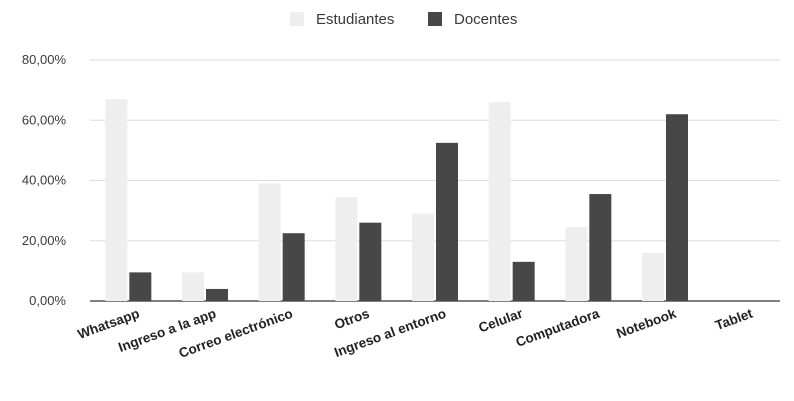  Describe the element at coordinates (435, 19) in the screenshot. I see `legend-swatch-docentes` at that location.